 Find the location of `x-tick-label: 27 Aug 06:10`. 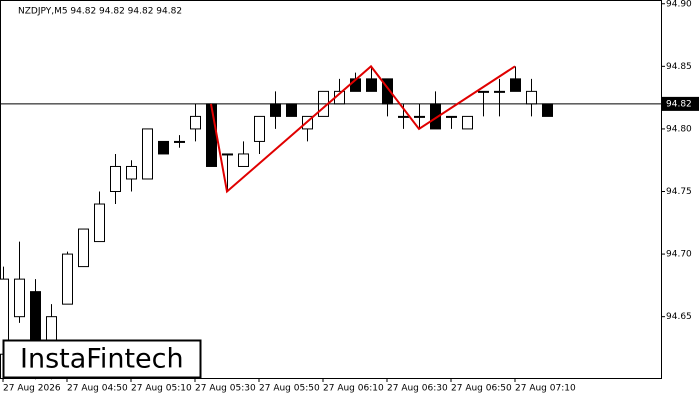

x-tick-label: 27 Aug 06:10 is located at coordinates (353, 389).